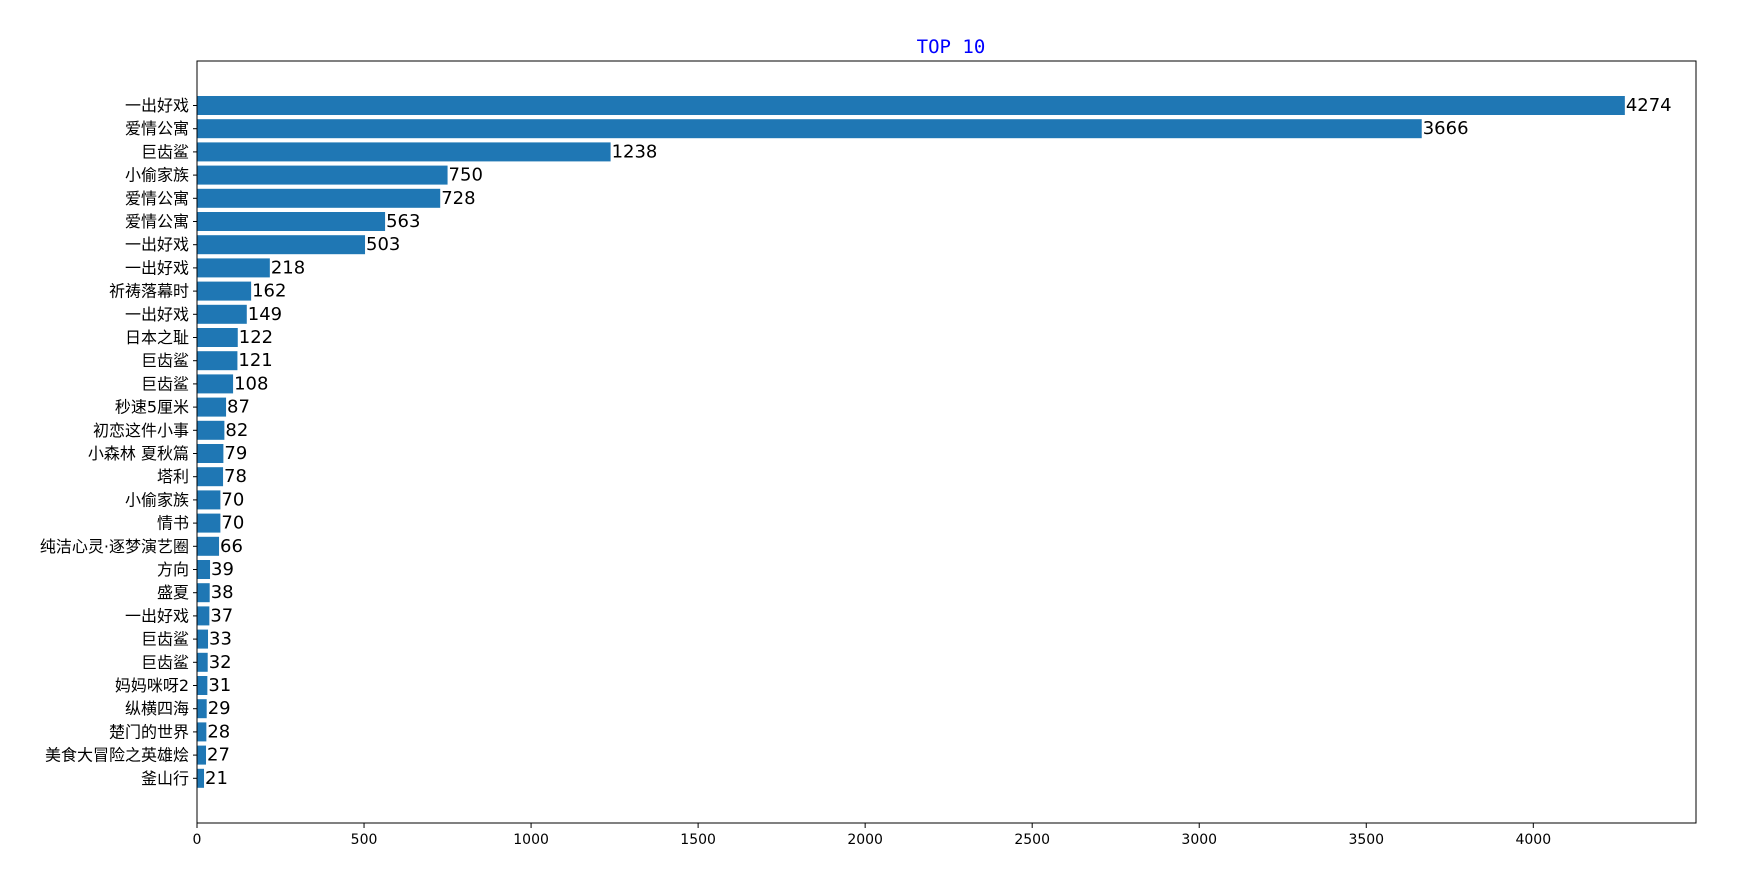 This screenshot has width=1751, height=887. I want to click on data-label: 503, so click(383, 244).